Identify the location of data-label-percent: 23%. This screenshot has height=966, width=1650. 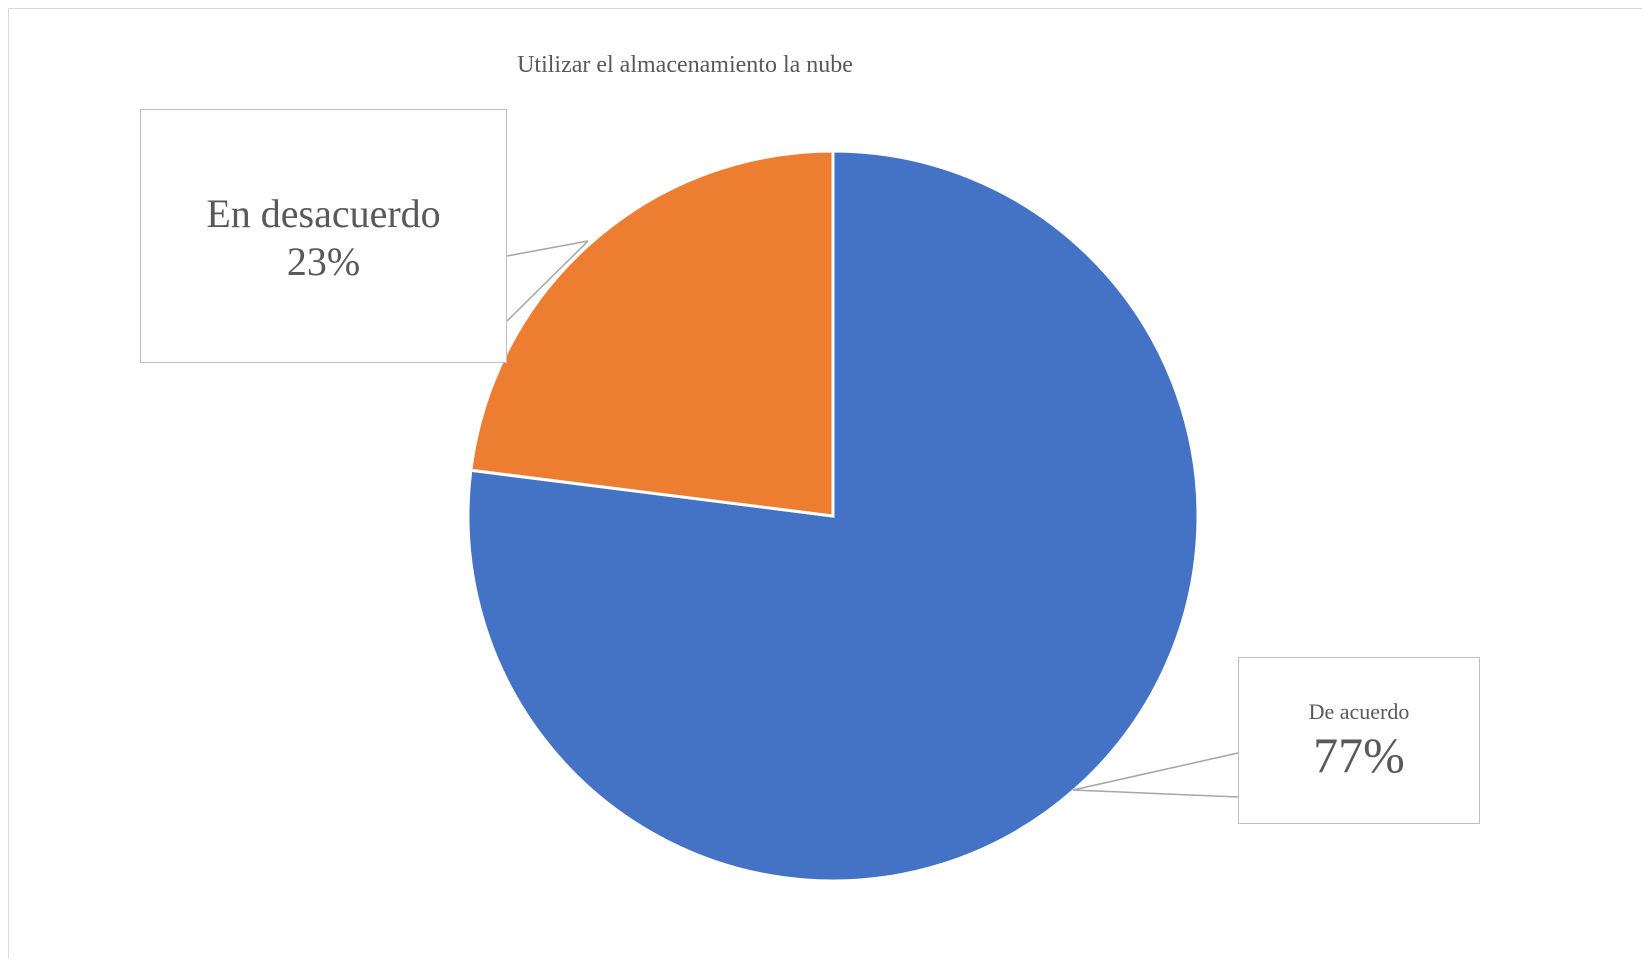
(323, 261).